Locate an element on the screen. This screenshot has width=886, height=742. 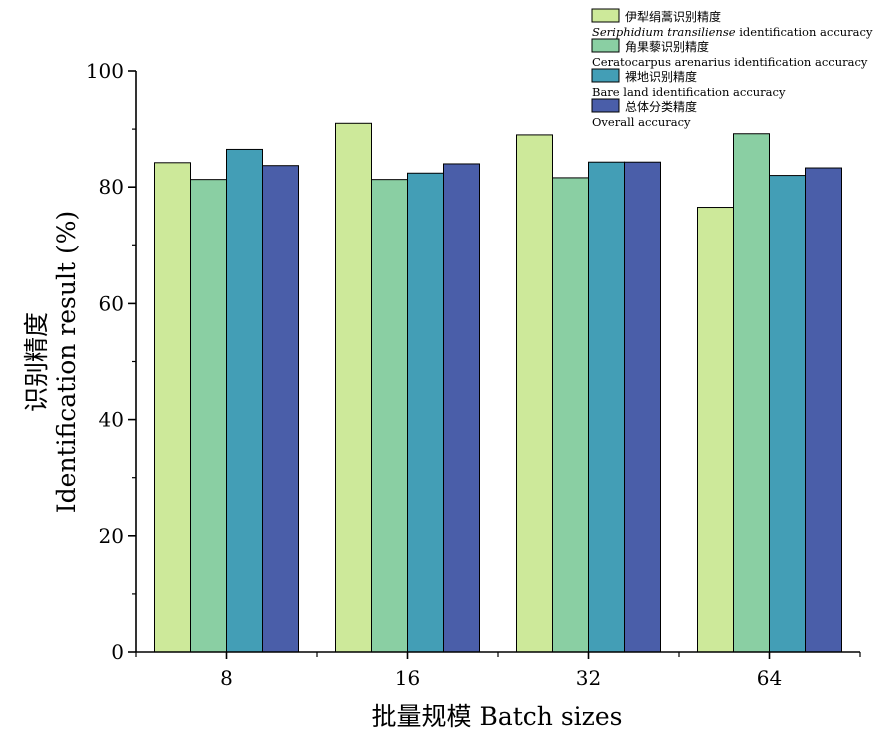
legend-label-cn-1: 伊犁绢蒿识别精度 is located at coordinates (673, 16).